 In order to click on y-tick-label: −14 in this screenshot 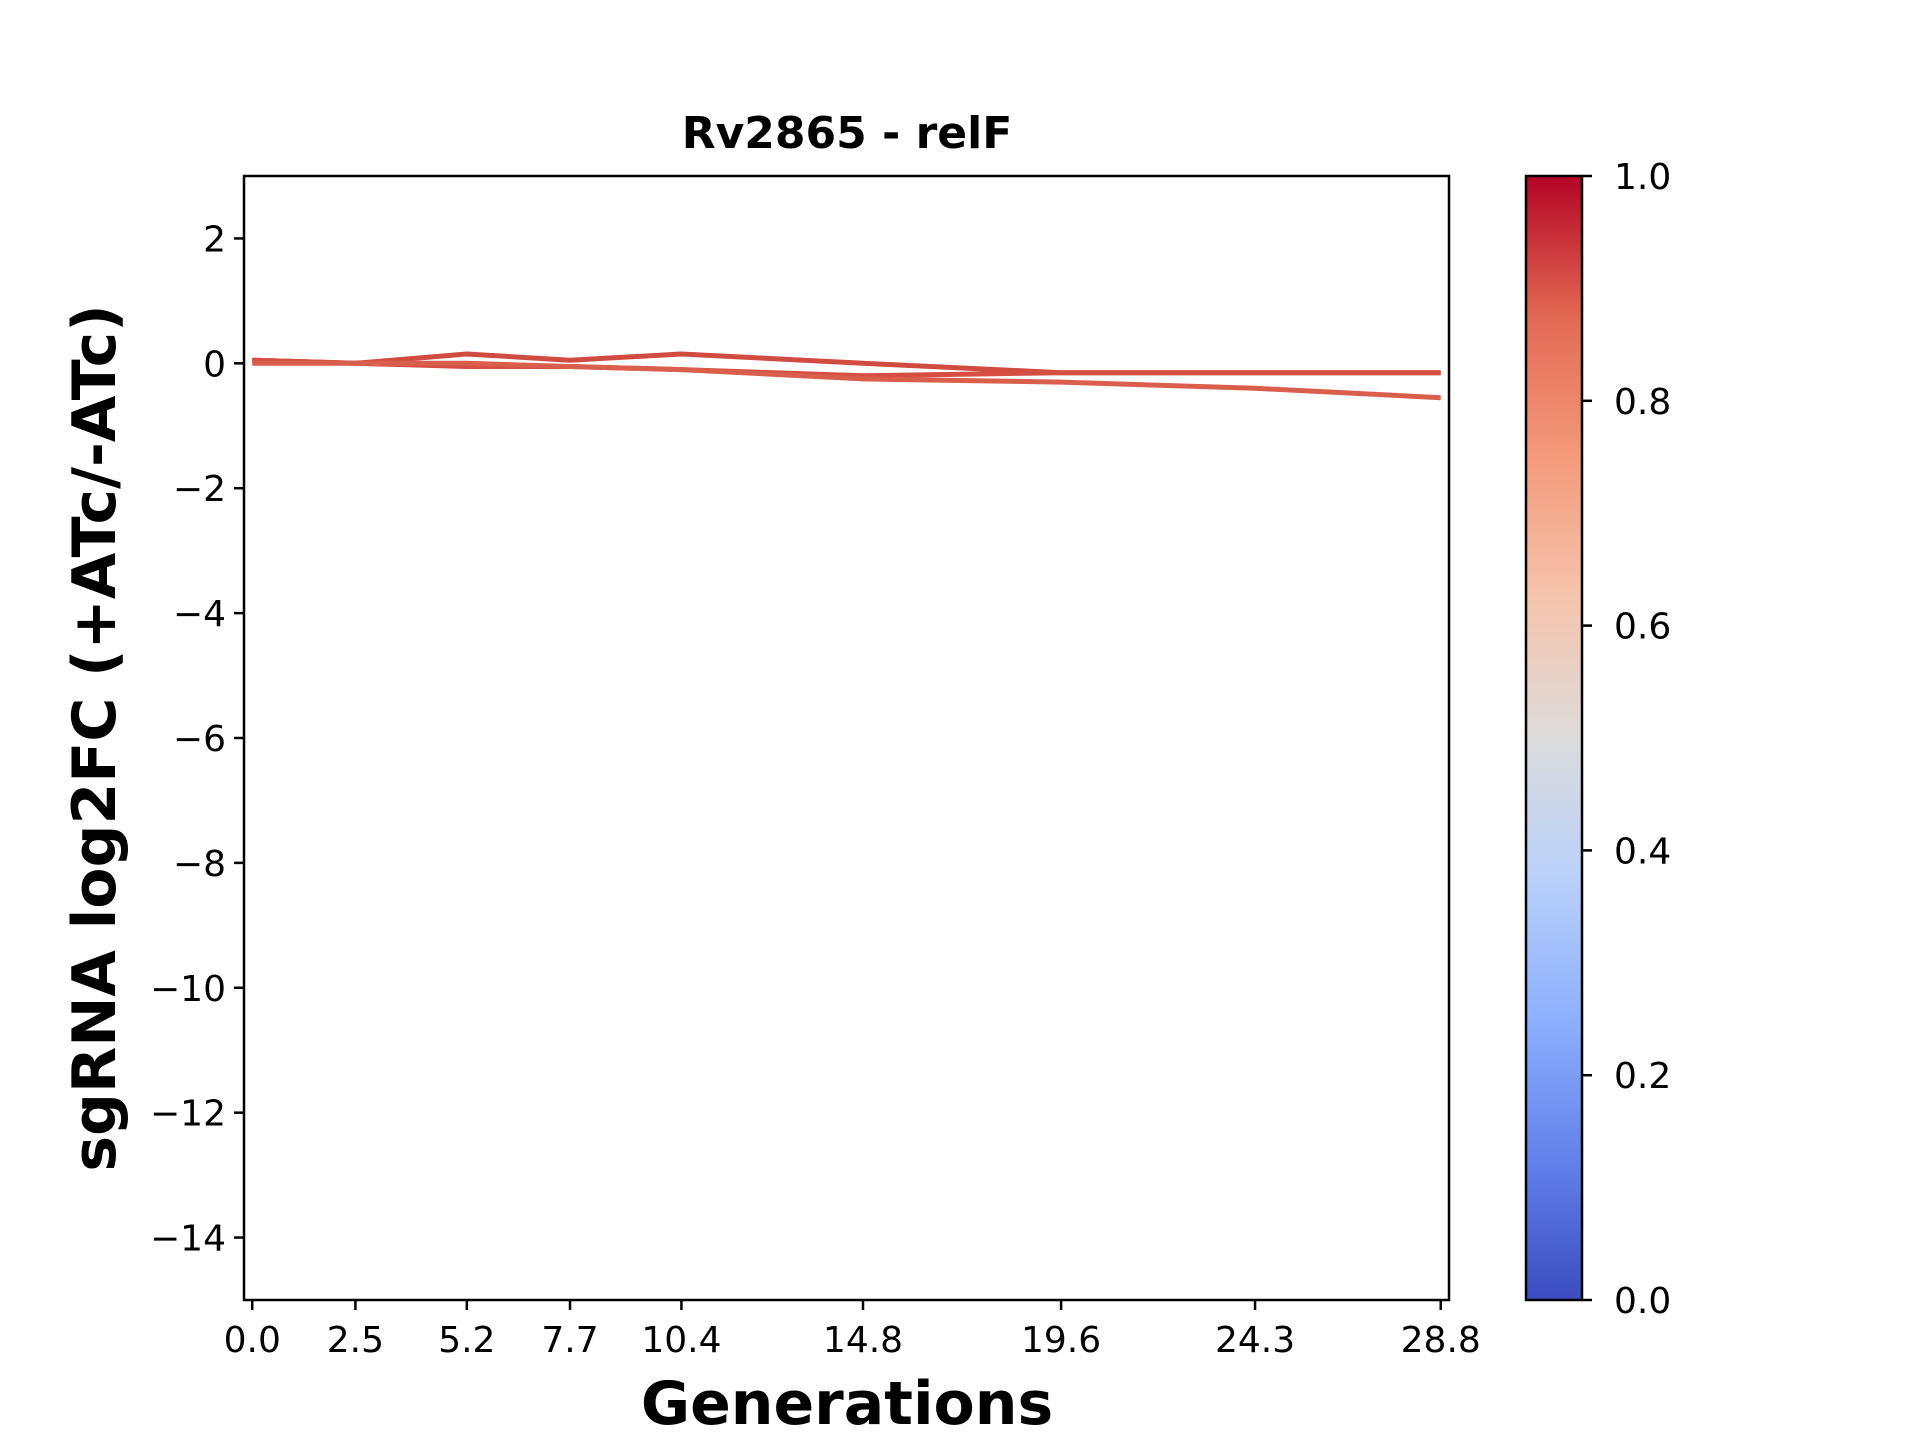, I will do `click(188, 1239)`.